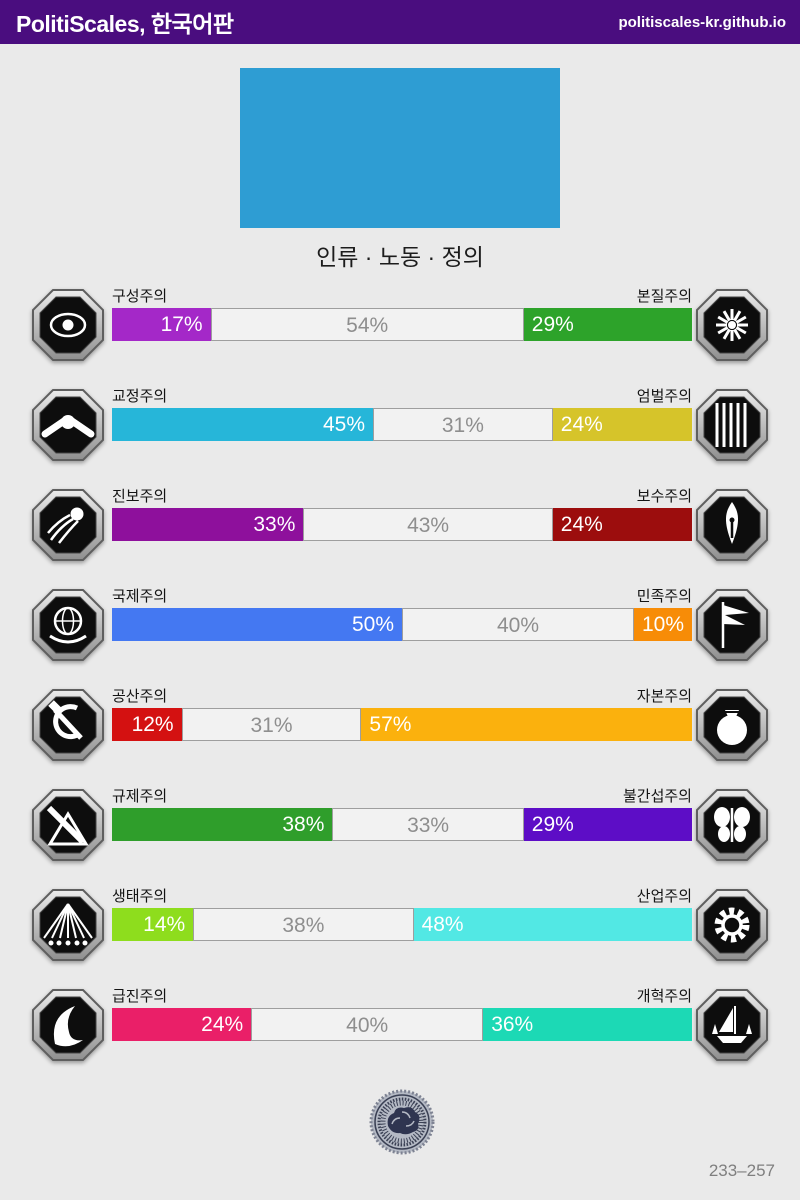 This screenshot has width=800, height=1200. Describe the element at coordinates (664, 296) in the screenshot. I see `axis-right-label: 본질주의` at that location.